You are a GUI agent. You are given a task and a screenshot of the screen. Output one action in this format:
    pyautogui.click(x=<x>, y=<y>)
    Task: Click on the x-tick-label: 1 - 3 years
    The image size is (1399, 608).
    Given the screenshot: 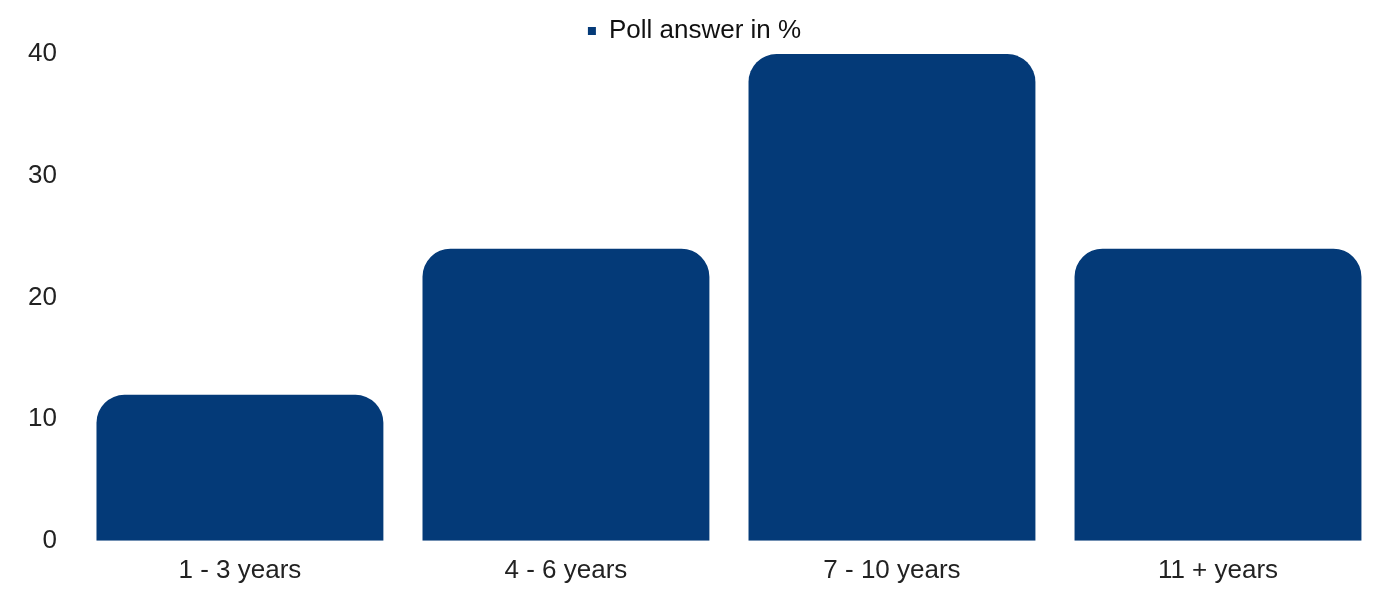 What is the action you would take?
    pyautogui.click(x=240, y=568)
    